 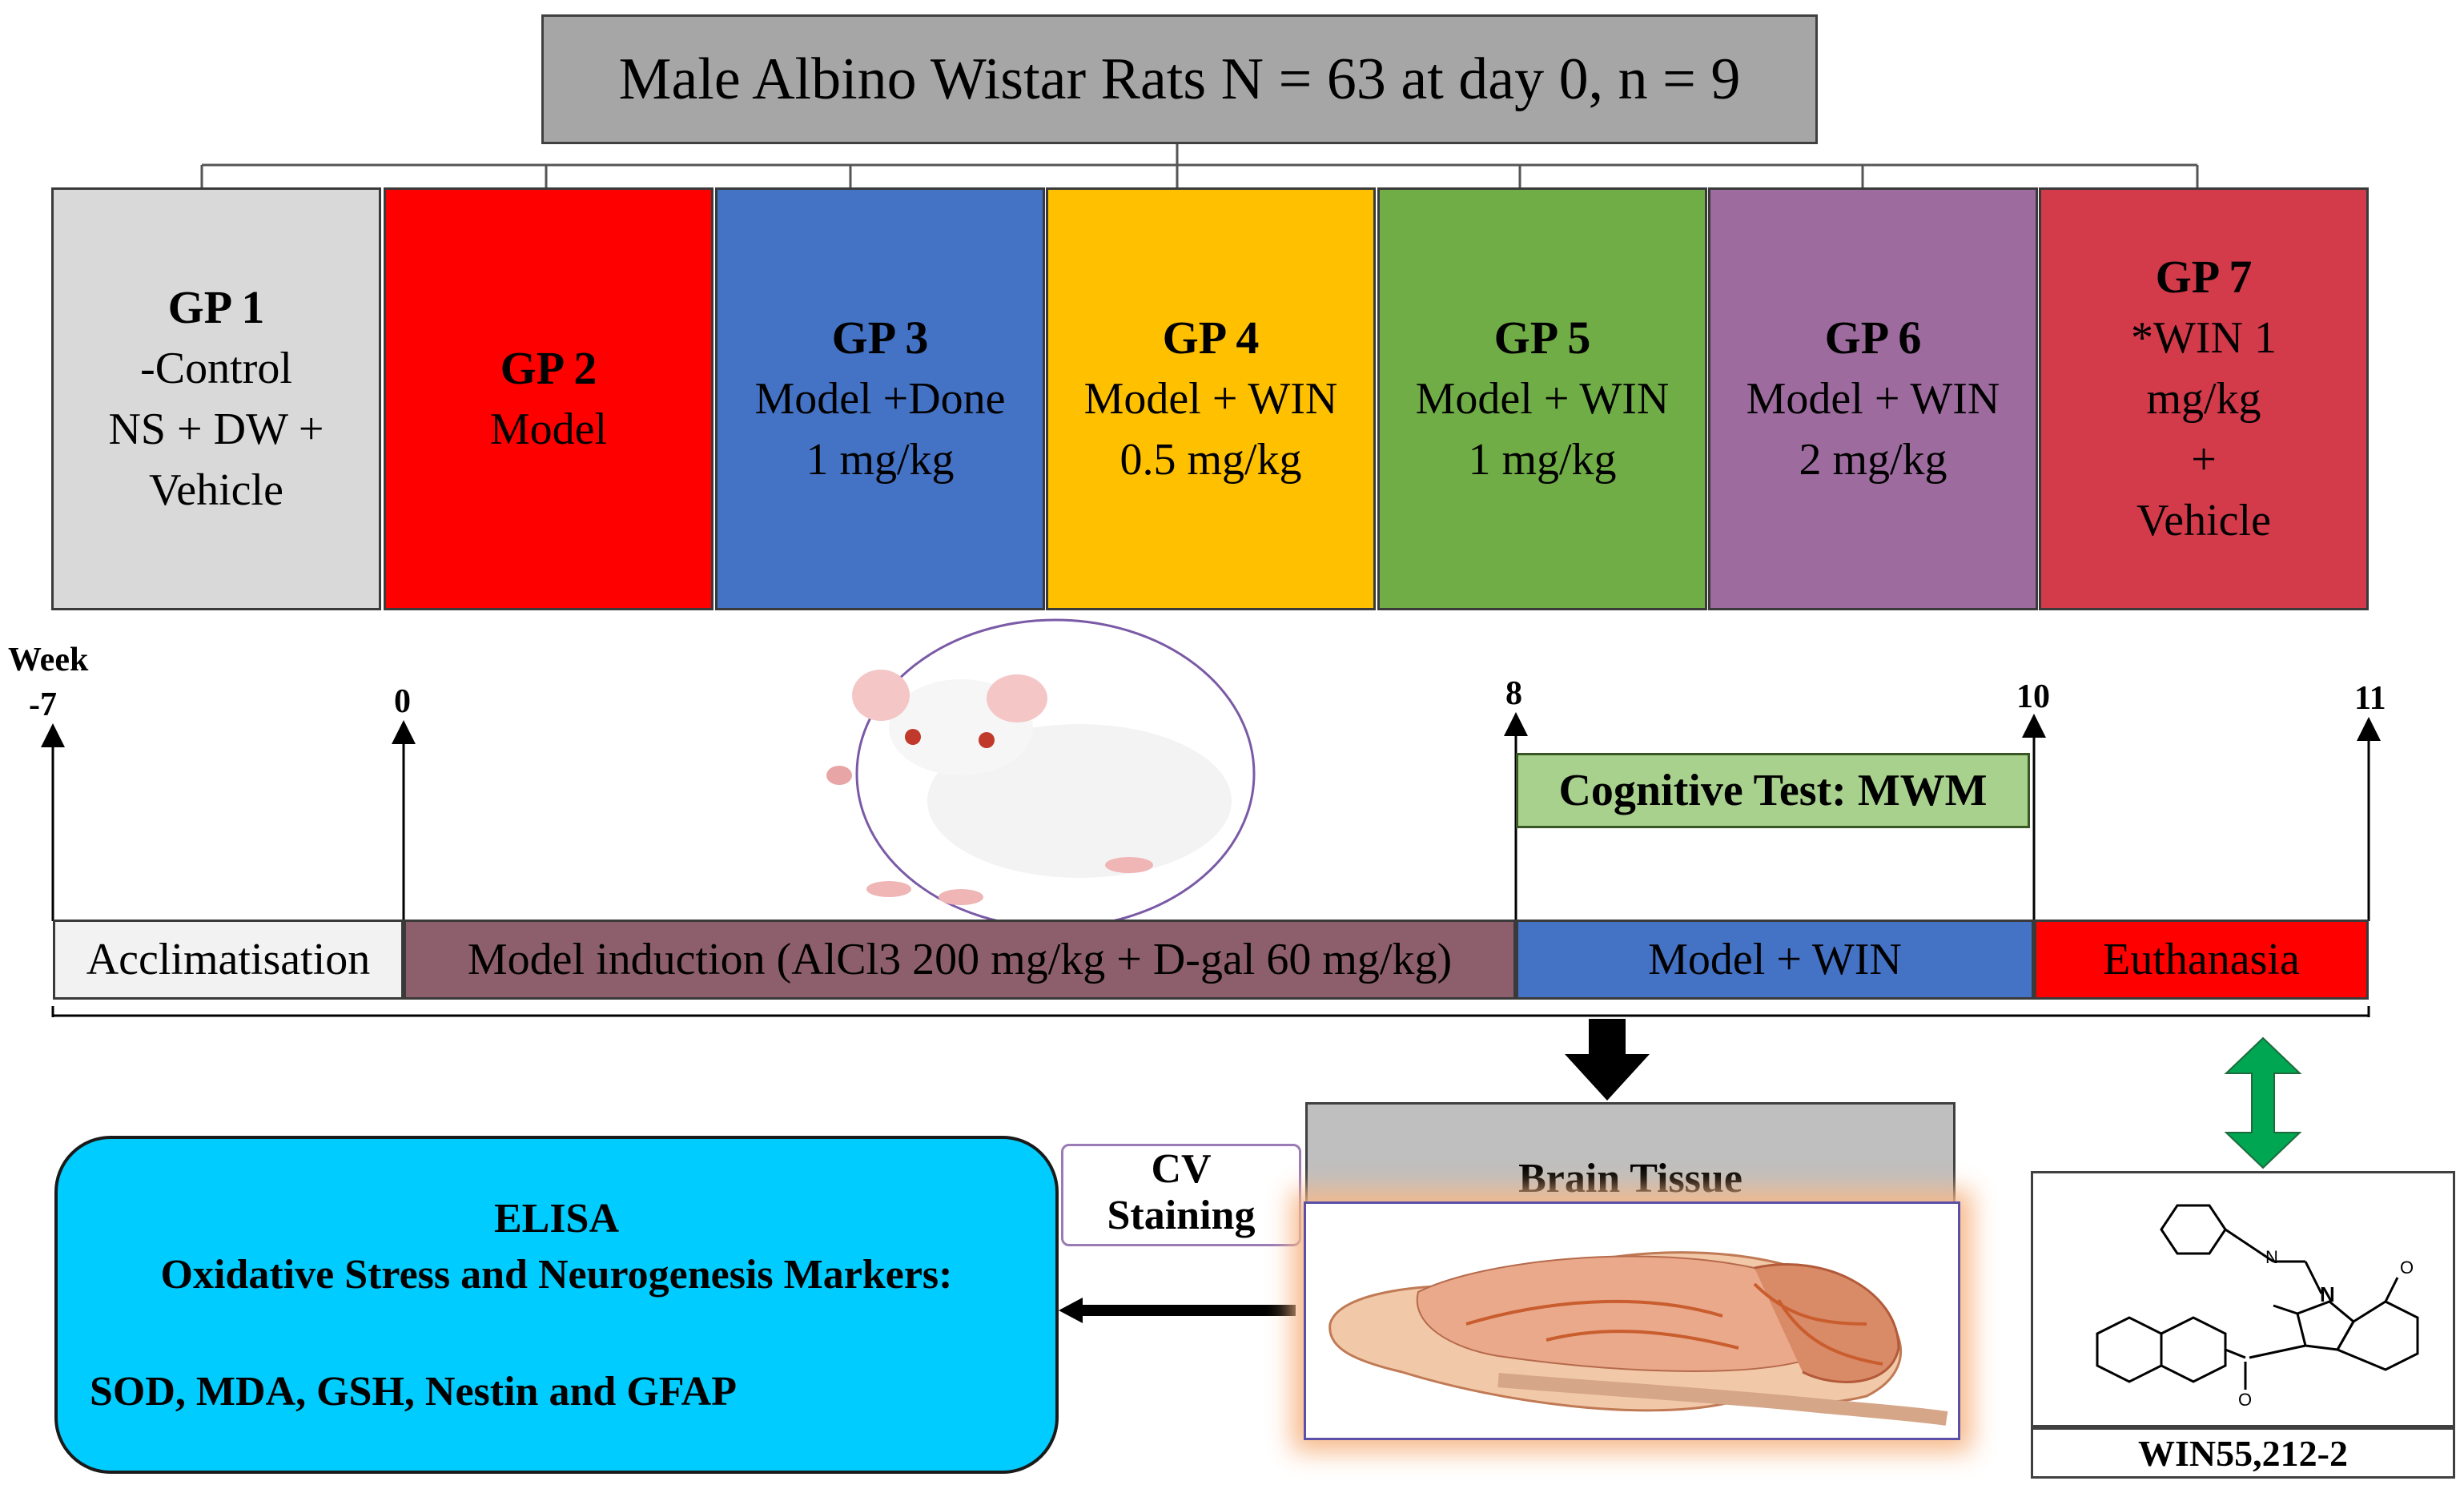 I want to click on cognitive-test-box: Cognitive Test: MWM, so click(x=1773, y=790).